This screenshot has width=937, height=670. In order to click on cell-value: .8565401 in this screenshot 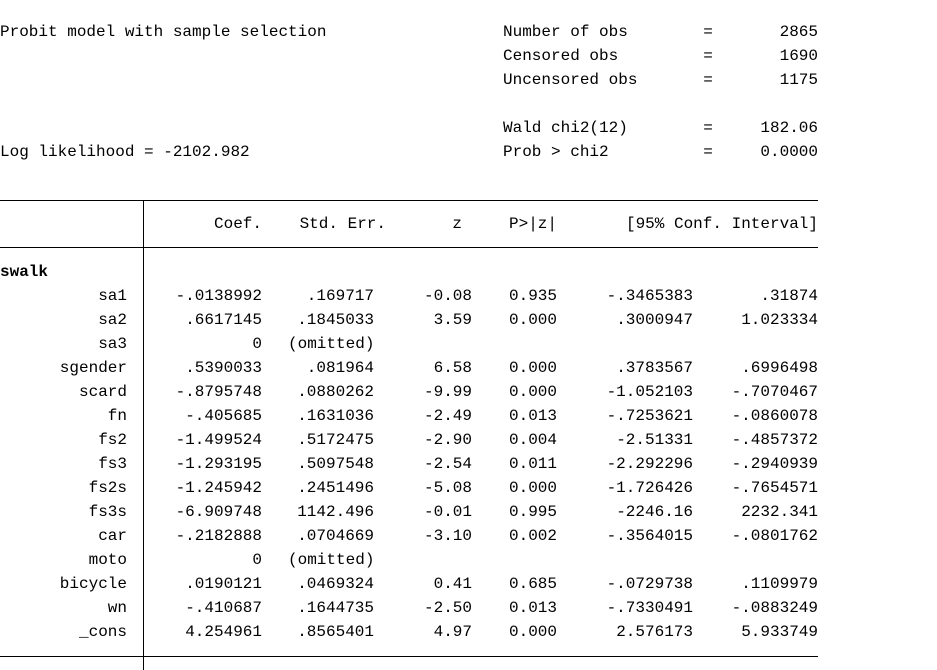, I will do `click(335, 632)`.